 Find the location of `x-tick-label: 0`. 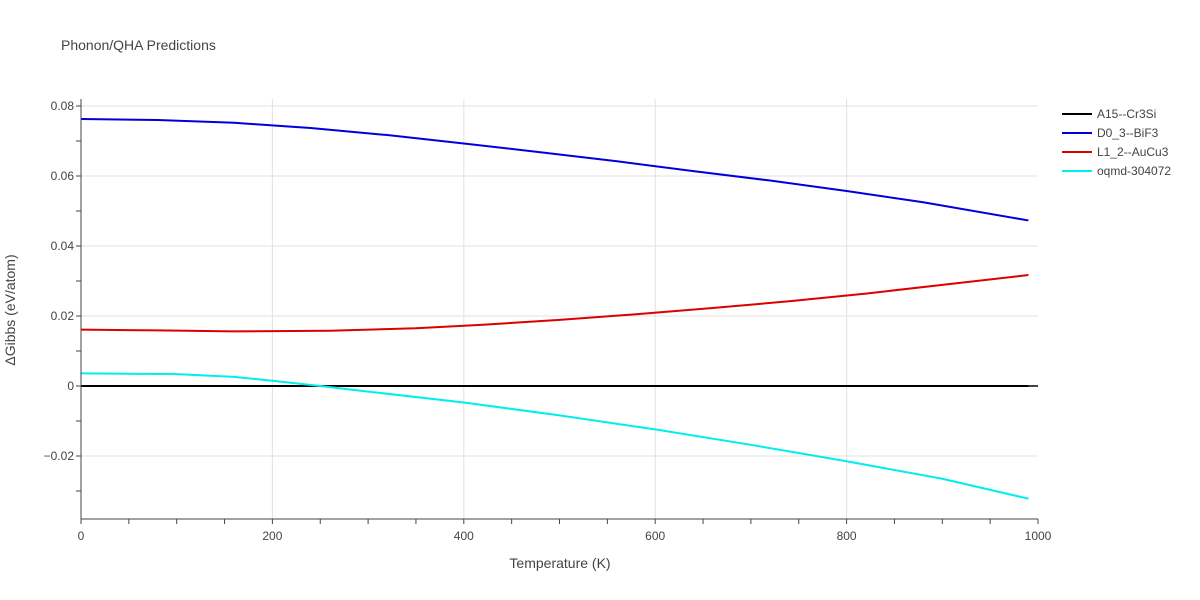

x-tick-label: 0 is located at coordinates (81, 536).